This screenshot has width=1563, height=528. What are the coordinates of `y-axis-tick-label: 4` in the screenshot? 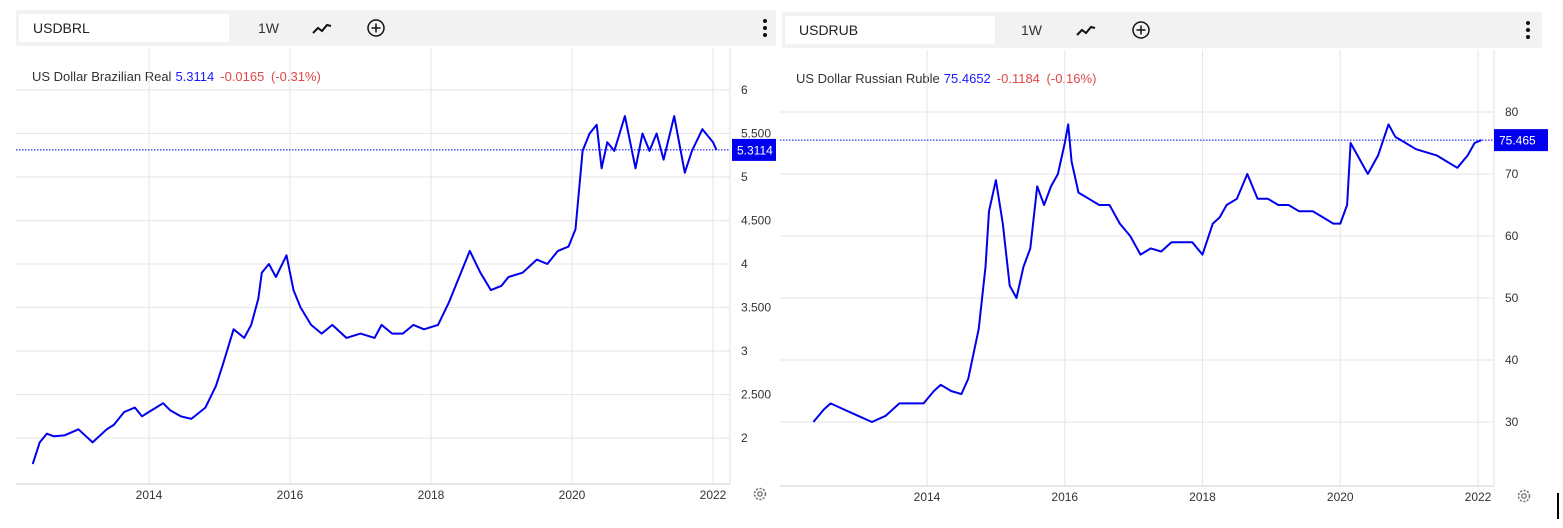 It's located at (744, 264).